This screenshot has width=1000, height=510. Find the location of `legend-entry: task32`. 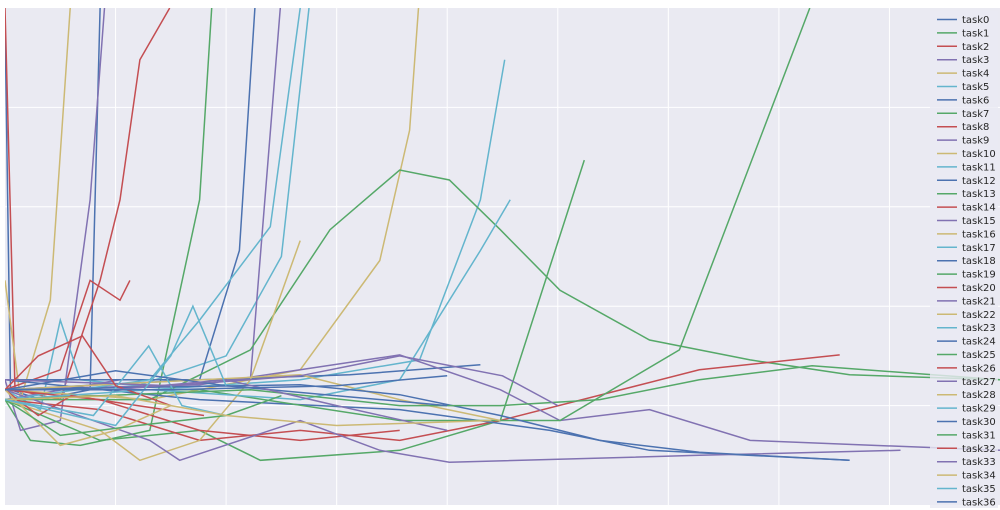

legend-entry: task32 is located at coordinates (966, 449).